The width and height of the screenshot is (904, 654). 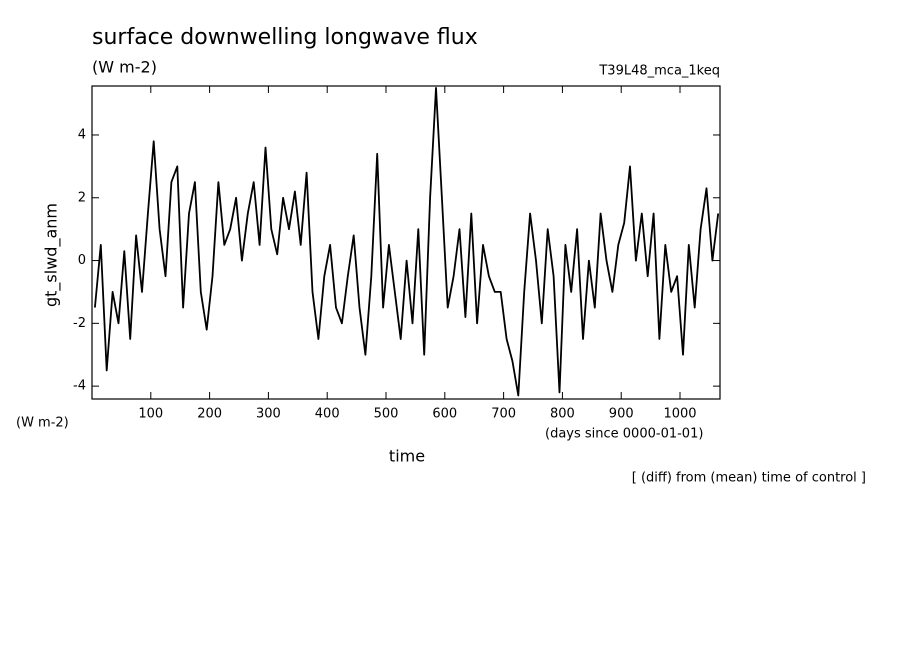 What do you see at coordinates (82, 260) in the screenshot?
I see `y-tick-label: 0` at bounding box center [82, 260].